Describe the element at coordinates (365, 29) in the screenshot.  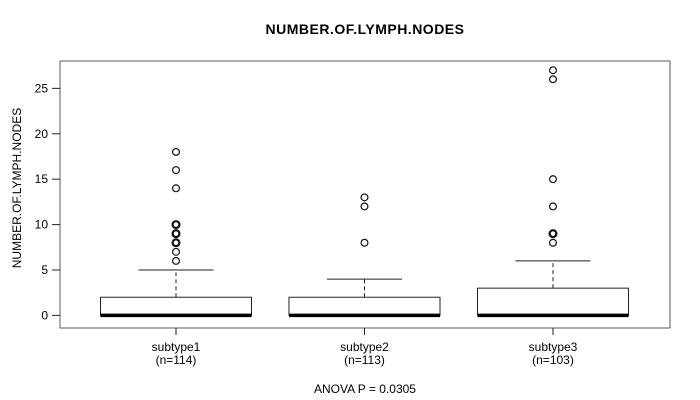
I see `chart-title: NUMBER.OF.LYMPH.NODES` at that location.